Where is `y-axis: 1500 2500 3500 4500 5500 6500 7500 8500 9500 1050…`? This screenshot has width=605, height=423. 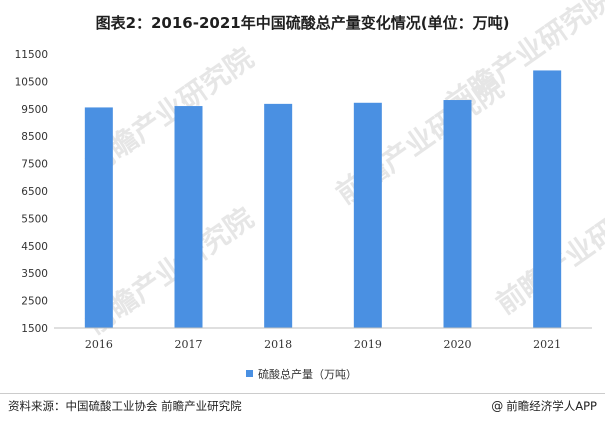
y-axis: 1500 2500 3500 4500 5500 6500 7500 8500 9500 1050… is located at coordinates (31, 192).